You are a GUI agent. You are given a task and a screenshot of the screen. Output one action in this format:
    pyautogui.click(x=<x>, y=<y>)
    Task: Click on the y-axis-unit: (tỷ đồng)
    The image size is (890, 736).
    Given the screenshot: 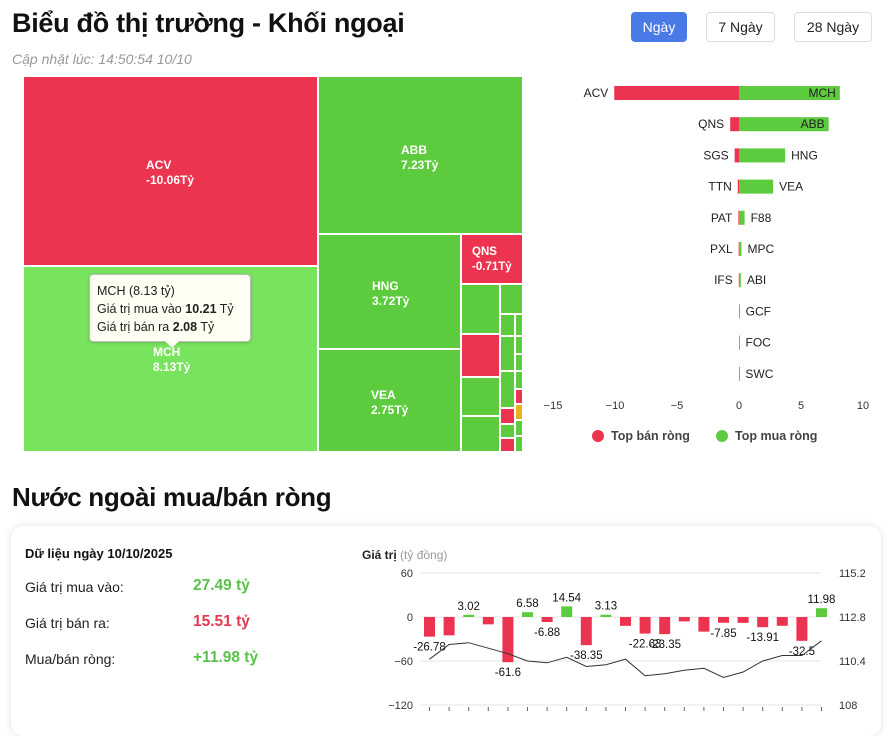 What is the action you would take?
    pyautogui.click(x=423, y=555)
    